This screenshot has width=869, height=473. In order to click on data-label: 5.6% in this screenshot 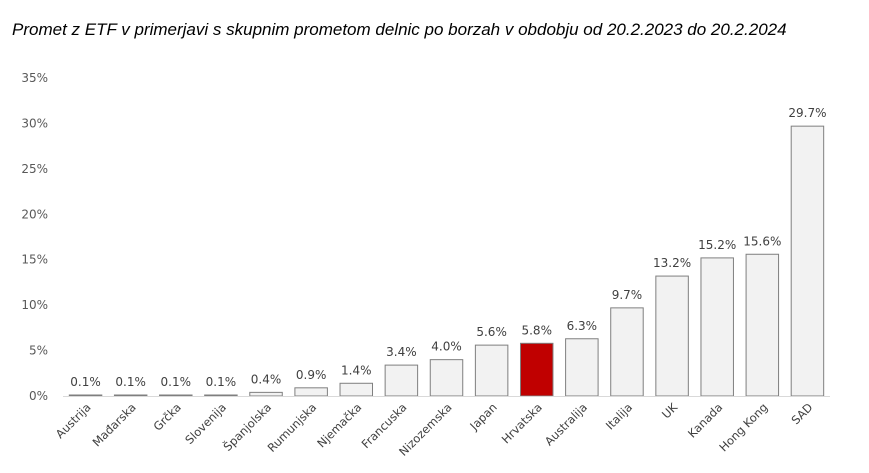, I will do `click(491, 332)`.